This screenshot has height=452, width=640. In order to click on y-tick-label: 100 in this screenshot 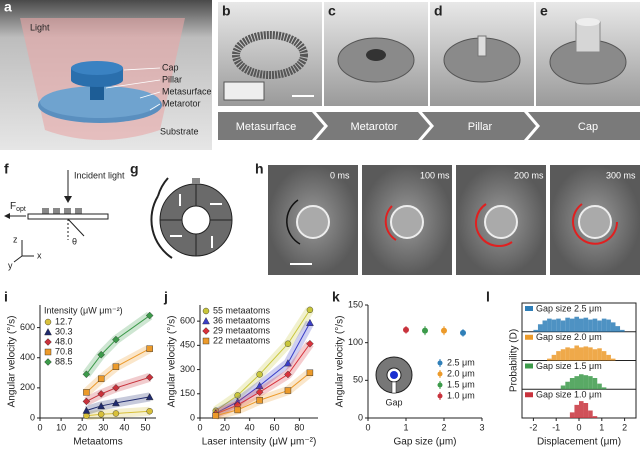, I will do `click(355, 342)`.